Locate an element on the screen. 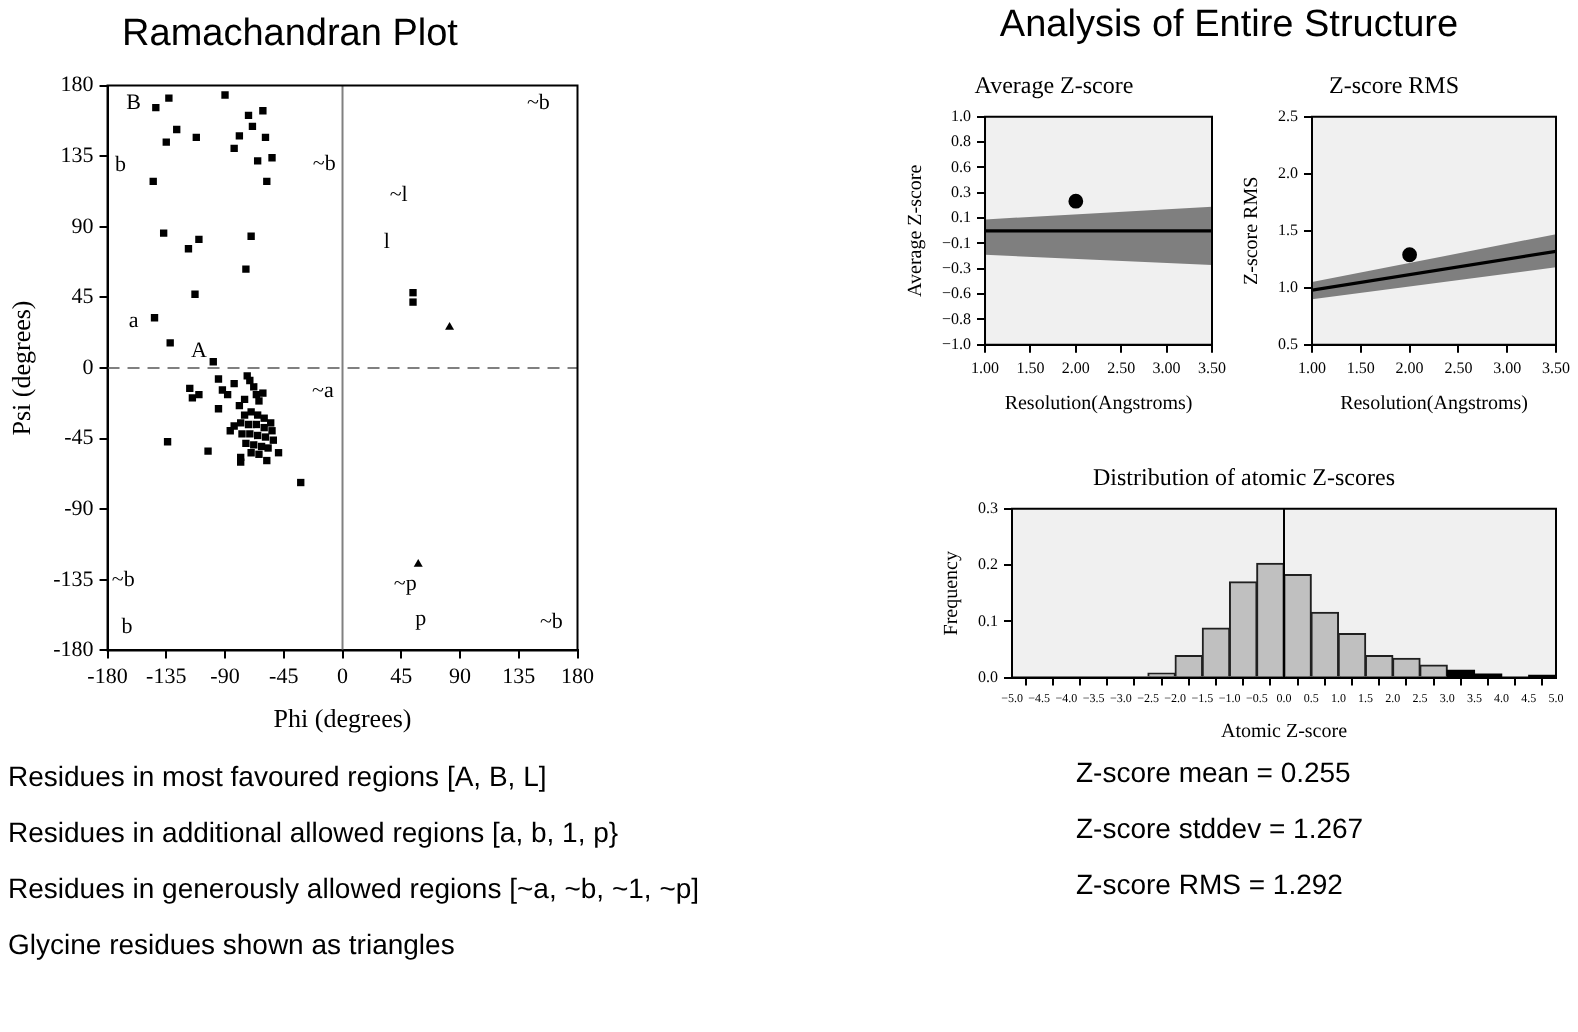 Image resolution: width=1578 pixels, height=1032 pixels. y-tick-label: -45 is located at coordinates (79, 438).